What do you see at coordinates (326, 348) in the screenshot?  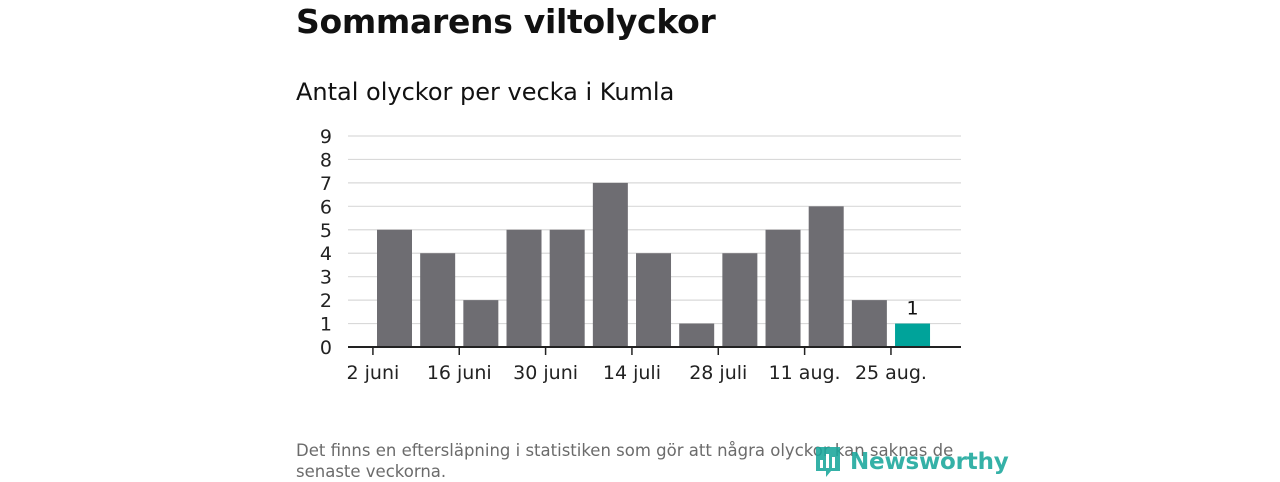 I see `y-tick-label: 0` at bounding box center [326, 348].